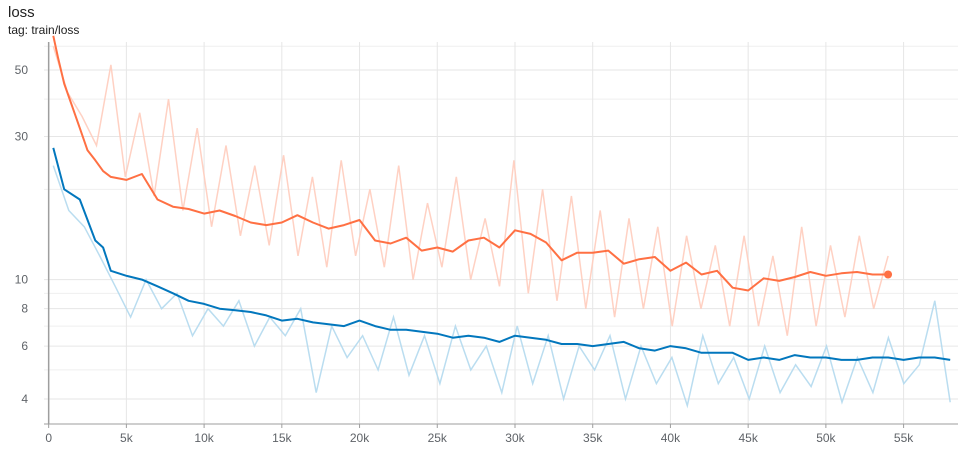 The image size is (965, 449). Describe the element at coordinates (282, 438) in the screenshot. I see `x-tick-label: 15k` at that location.